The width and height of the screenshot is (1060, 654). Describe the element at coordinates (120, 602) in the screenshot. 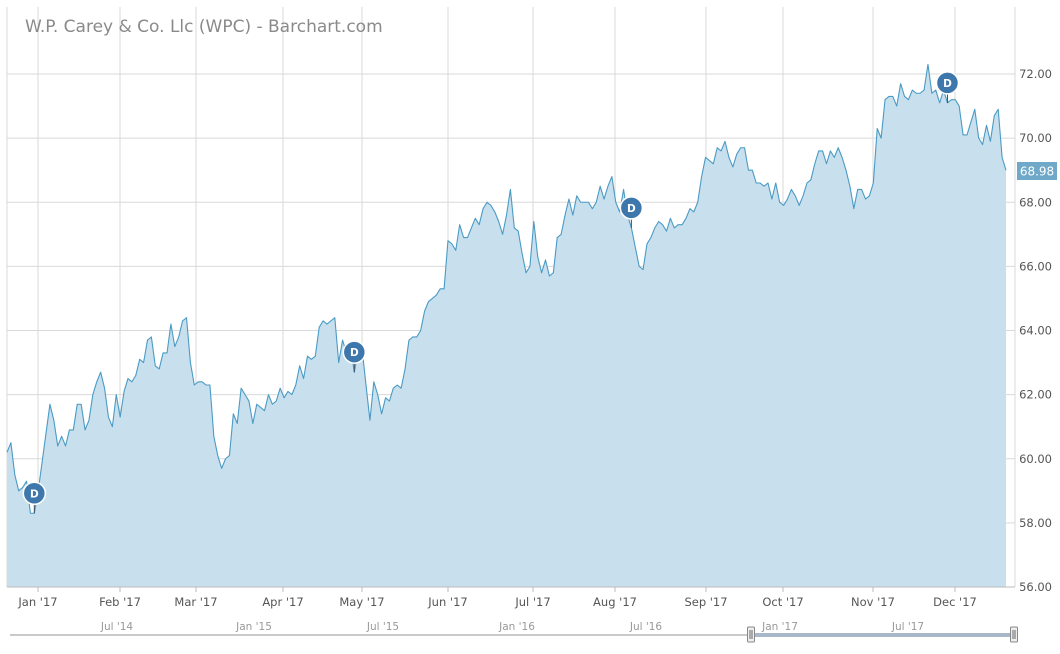

I see `x-tick-label: Feb '17` at that location.